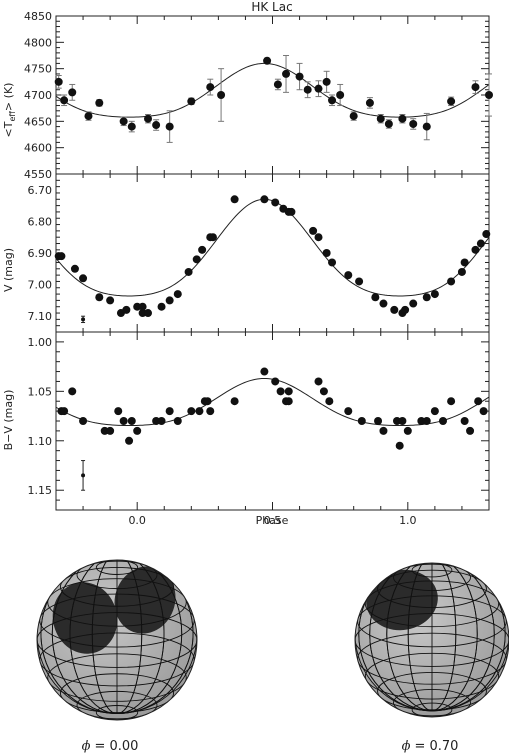  What do you see at coordinates (83, 475) in the screenshot?
I see `typical-error-point` at bounding box center [83, 475].